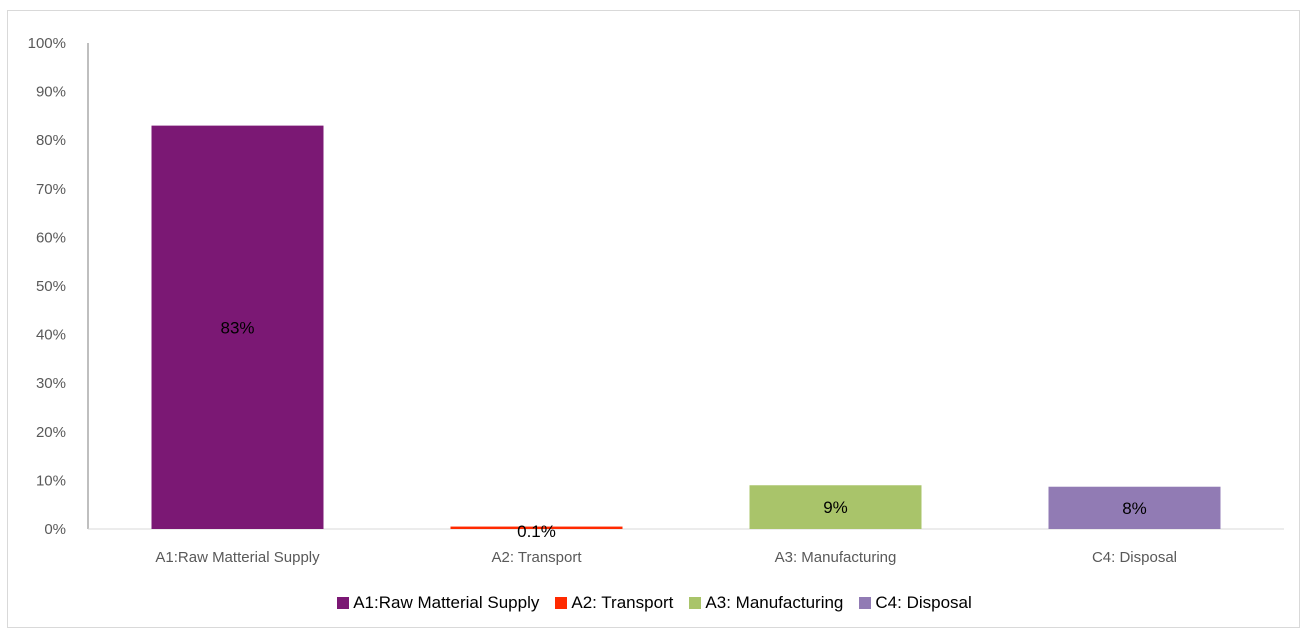 The image size is (1309, 634). I want to click on y-tick-label: 10%, so click(51, 480).